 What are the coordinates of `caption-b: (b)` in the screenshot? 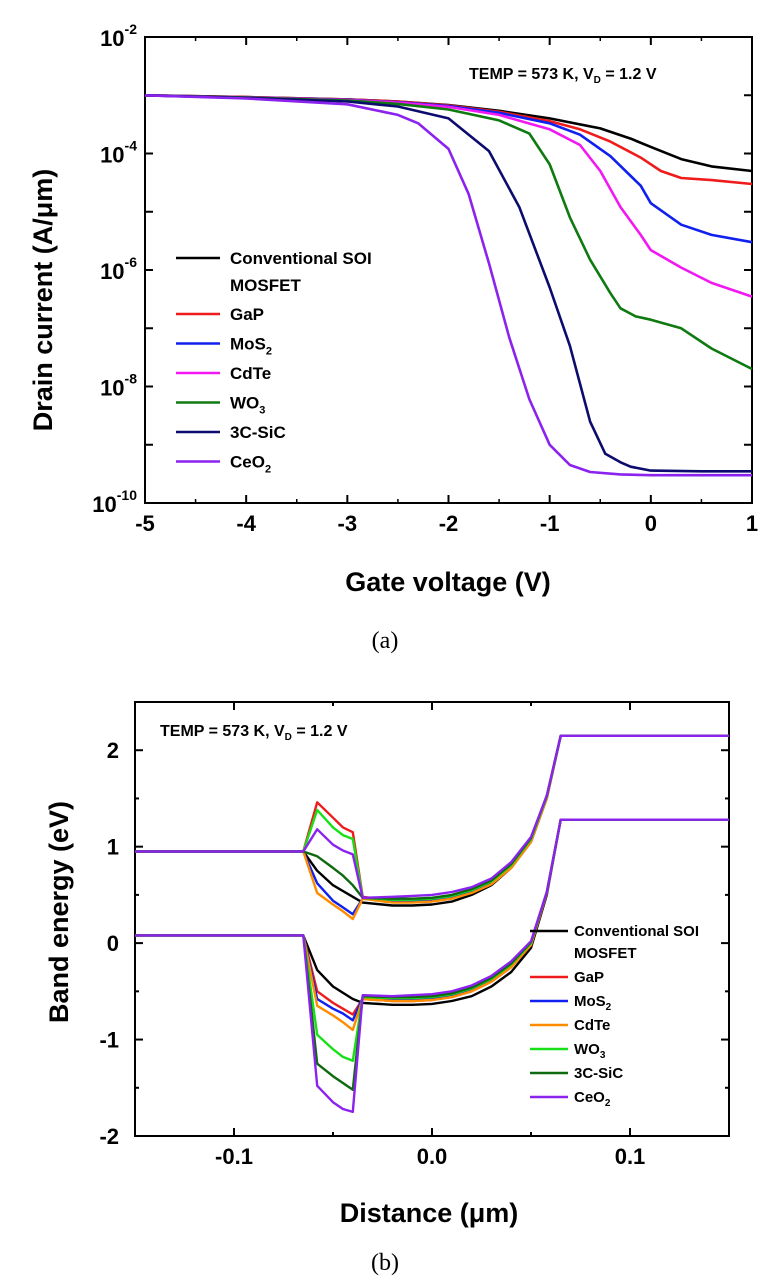 It's located at (385, 1263).